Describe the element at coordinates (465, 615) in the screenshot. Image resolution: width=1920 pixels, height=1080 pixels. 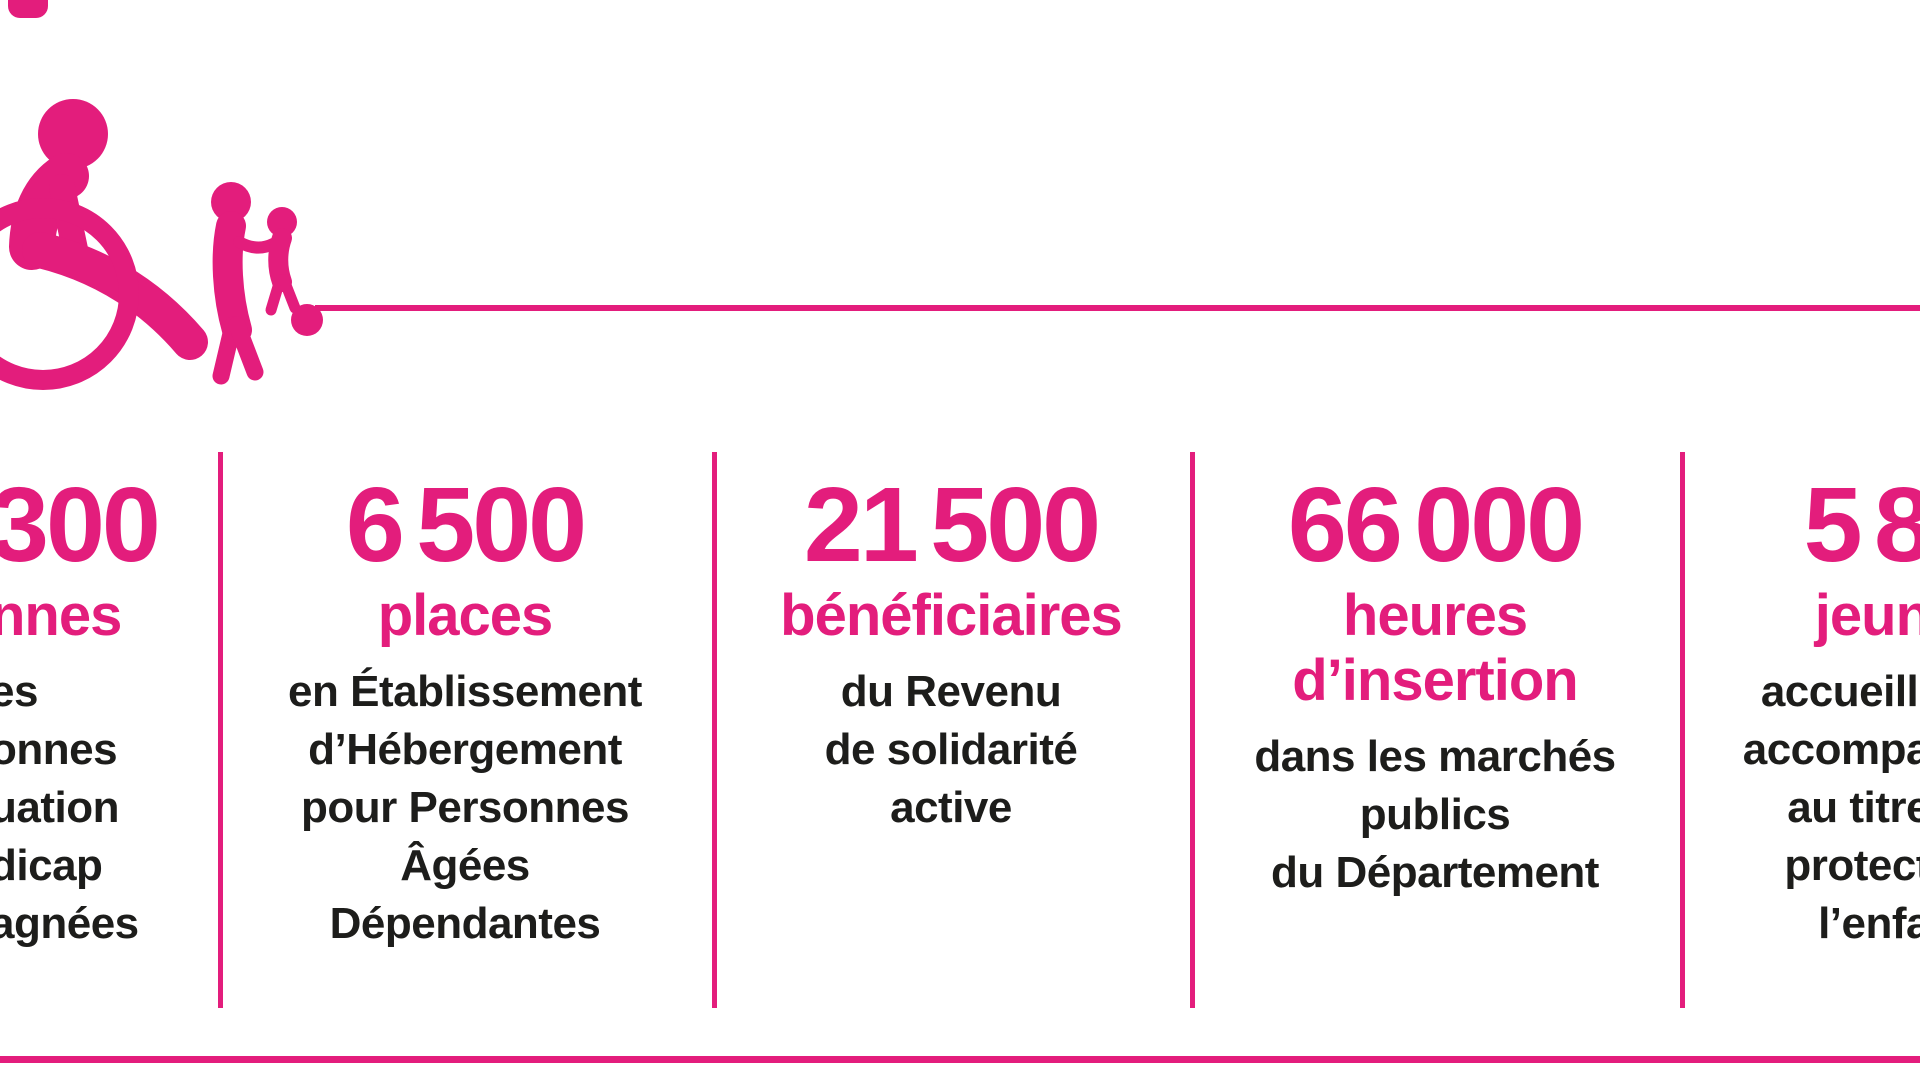
I see `stat-unit-label: places` at that location.